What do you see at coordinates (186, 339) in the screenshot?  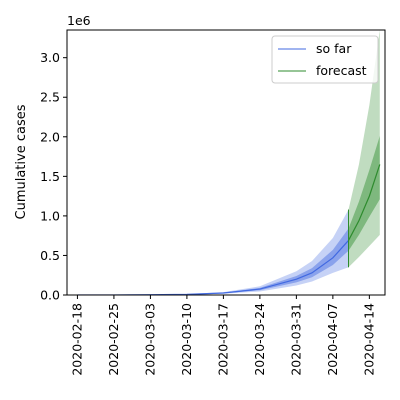 I see `x-tick-label: 2020-03-10` at bounding box center [186, 339].